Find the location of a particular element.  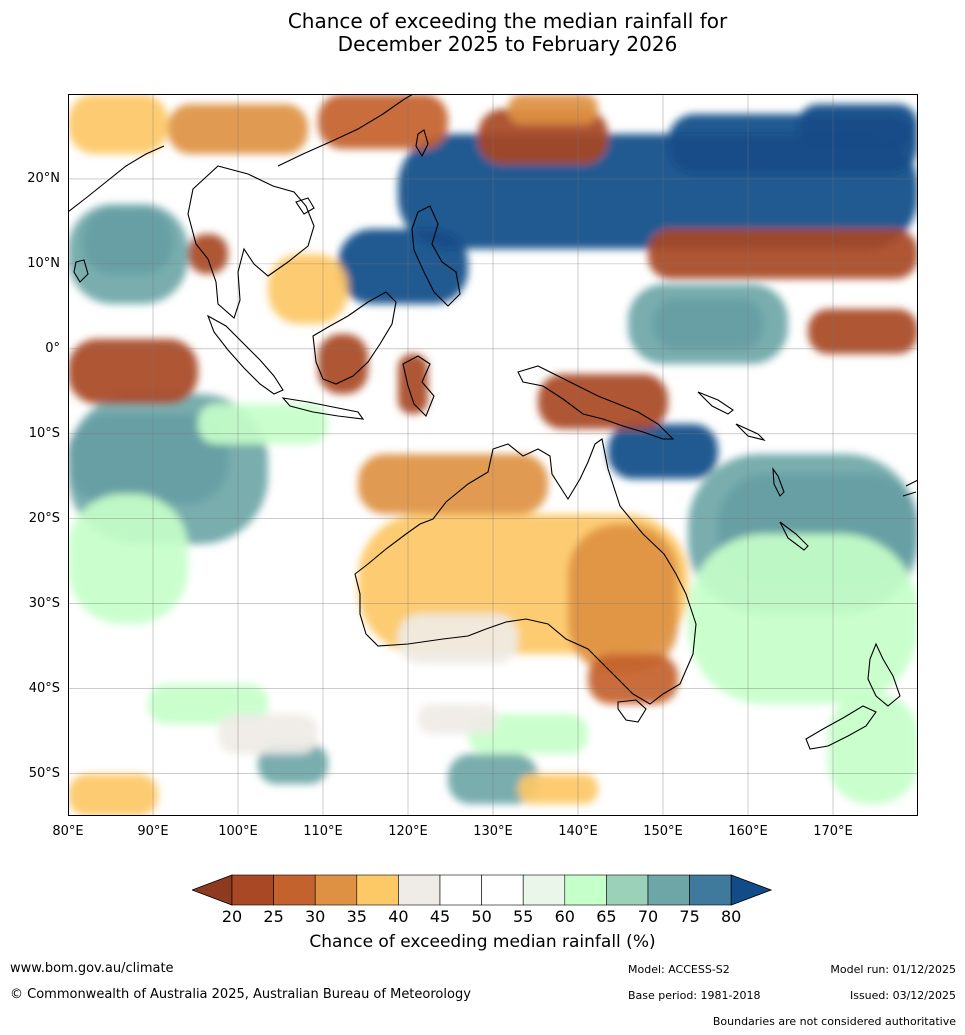

colorbar-tick-label: 40 is located at coordinates (398, 916).